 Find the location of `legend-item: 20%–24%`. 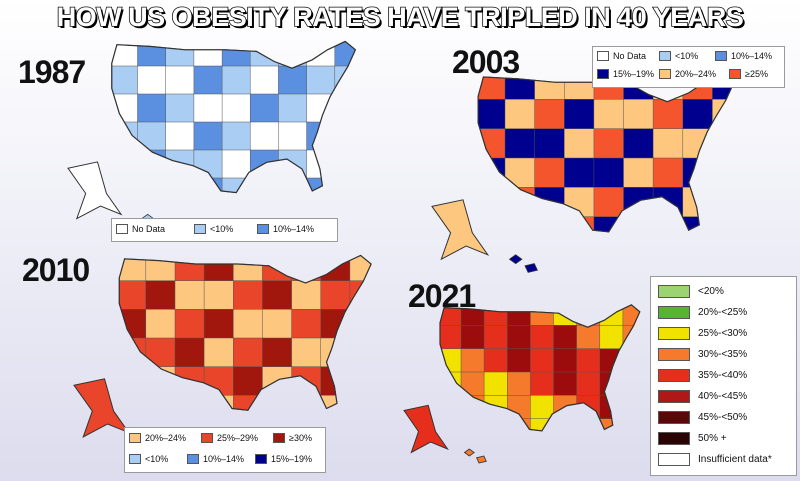

legend-item: 20%–24% is located at coordinates (157, 438).